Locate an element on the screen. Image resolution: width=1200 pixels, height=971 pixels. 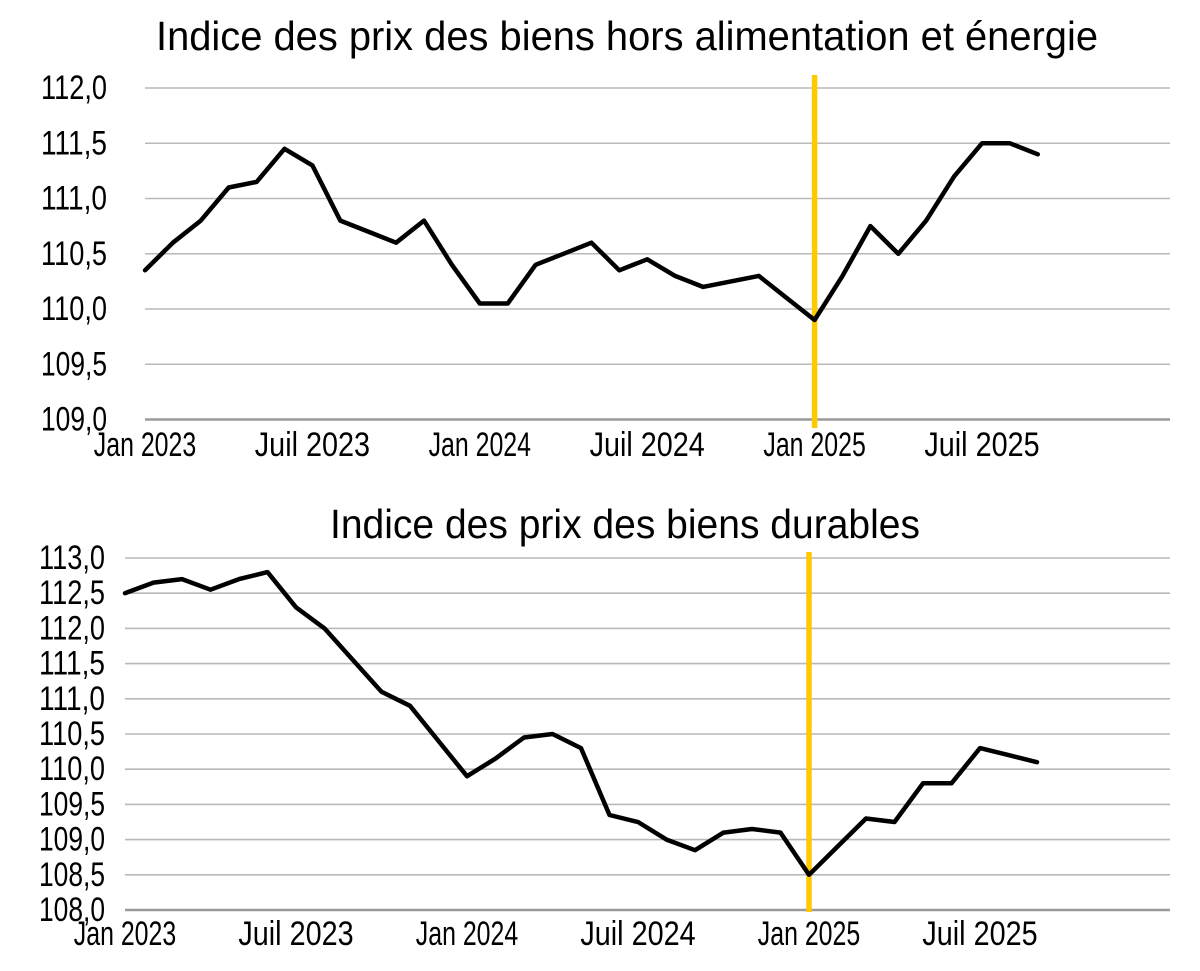
data-line is located at coordinates (591, 232).